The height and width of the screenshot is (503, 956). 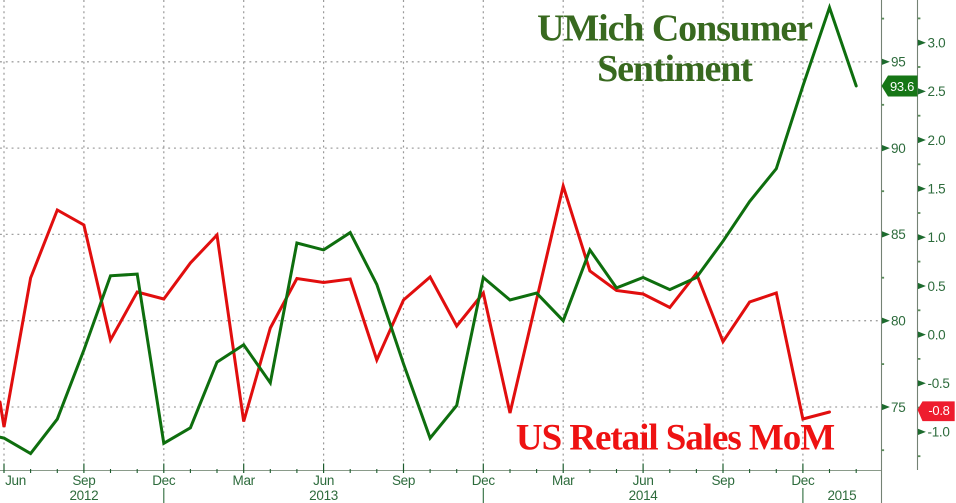 I want to click on svg-text: 2.0, so click(x=937, y=140).